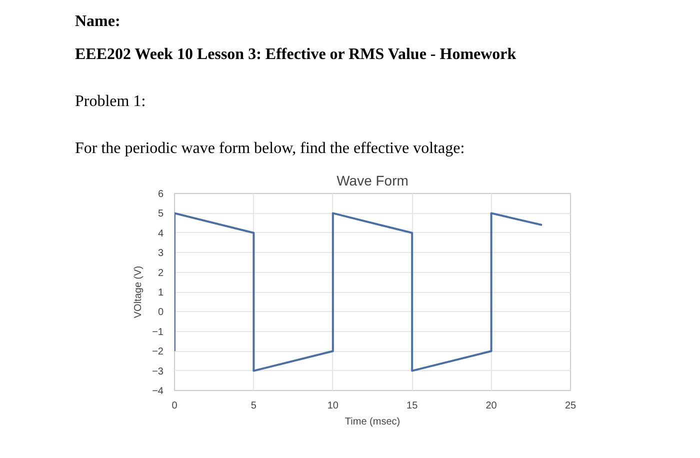 The width and height of the screenshot is (700, 458). I want to click on x-axis-title: Time (msec), so click(372, 422).